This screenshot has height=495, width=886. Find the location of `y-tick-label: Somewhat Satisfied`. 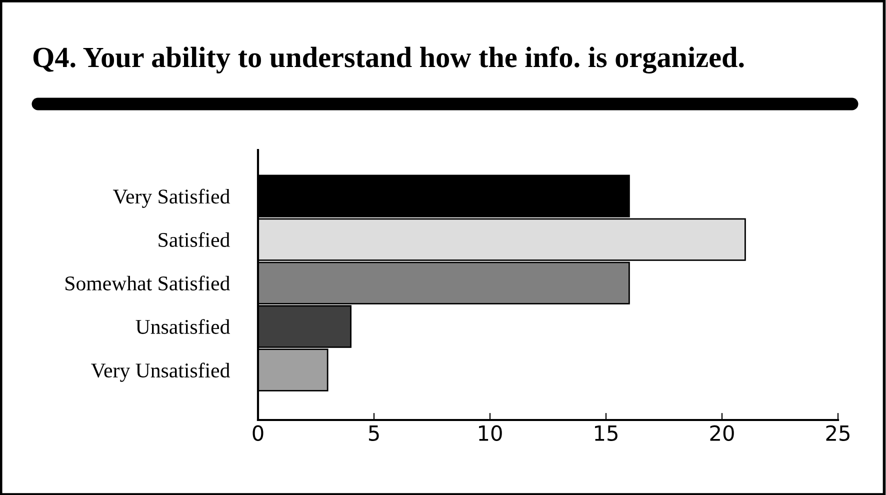

y-tick-label: Somewhat Satisfied is located at coordinates (148, 283).